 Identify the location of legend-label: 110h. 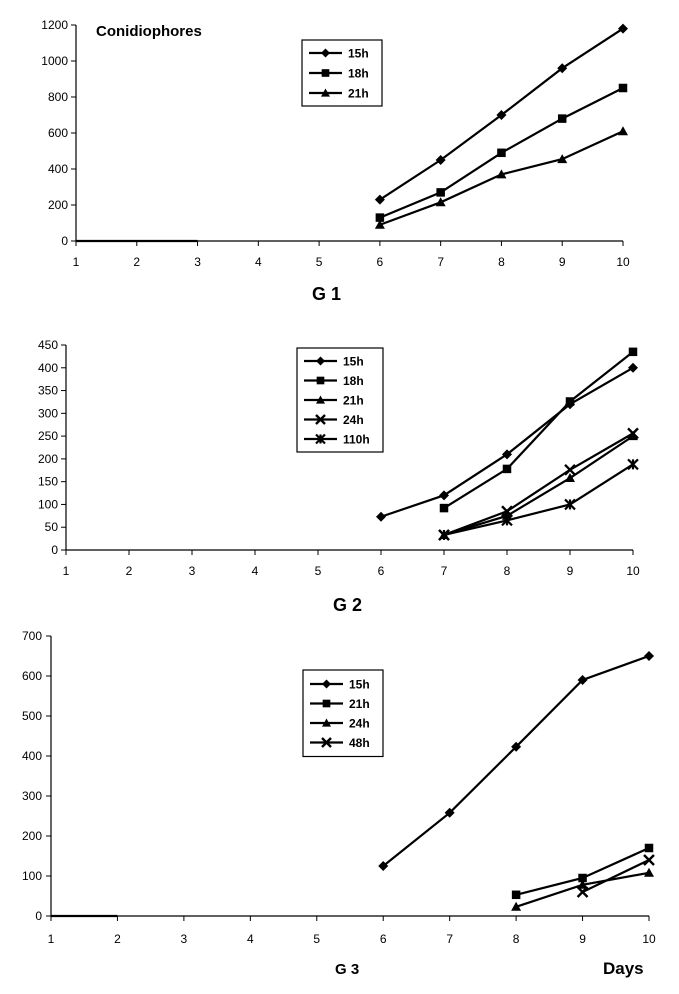
(356, 440).